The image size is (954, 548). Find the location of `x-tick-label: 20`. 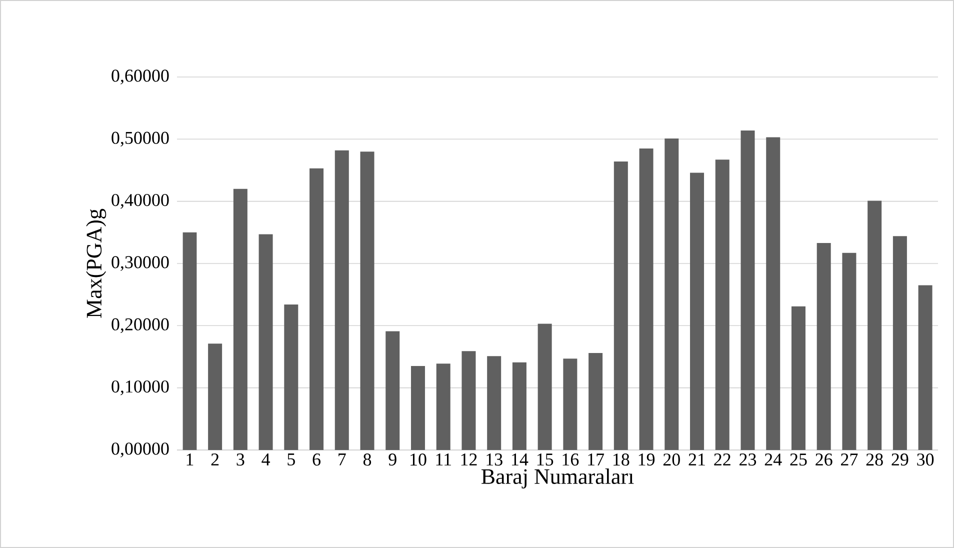

x-tick-label: 20 is located at coordinates (671, 460).